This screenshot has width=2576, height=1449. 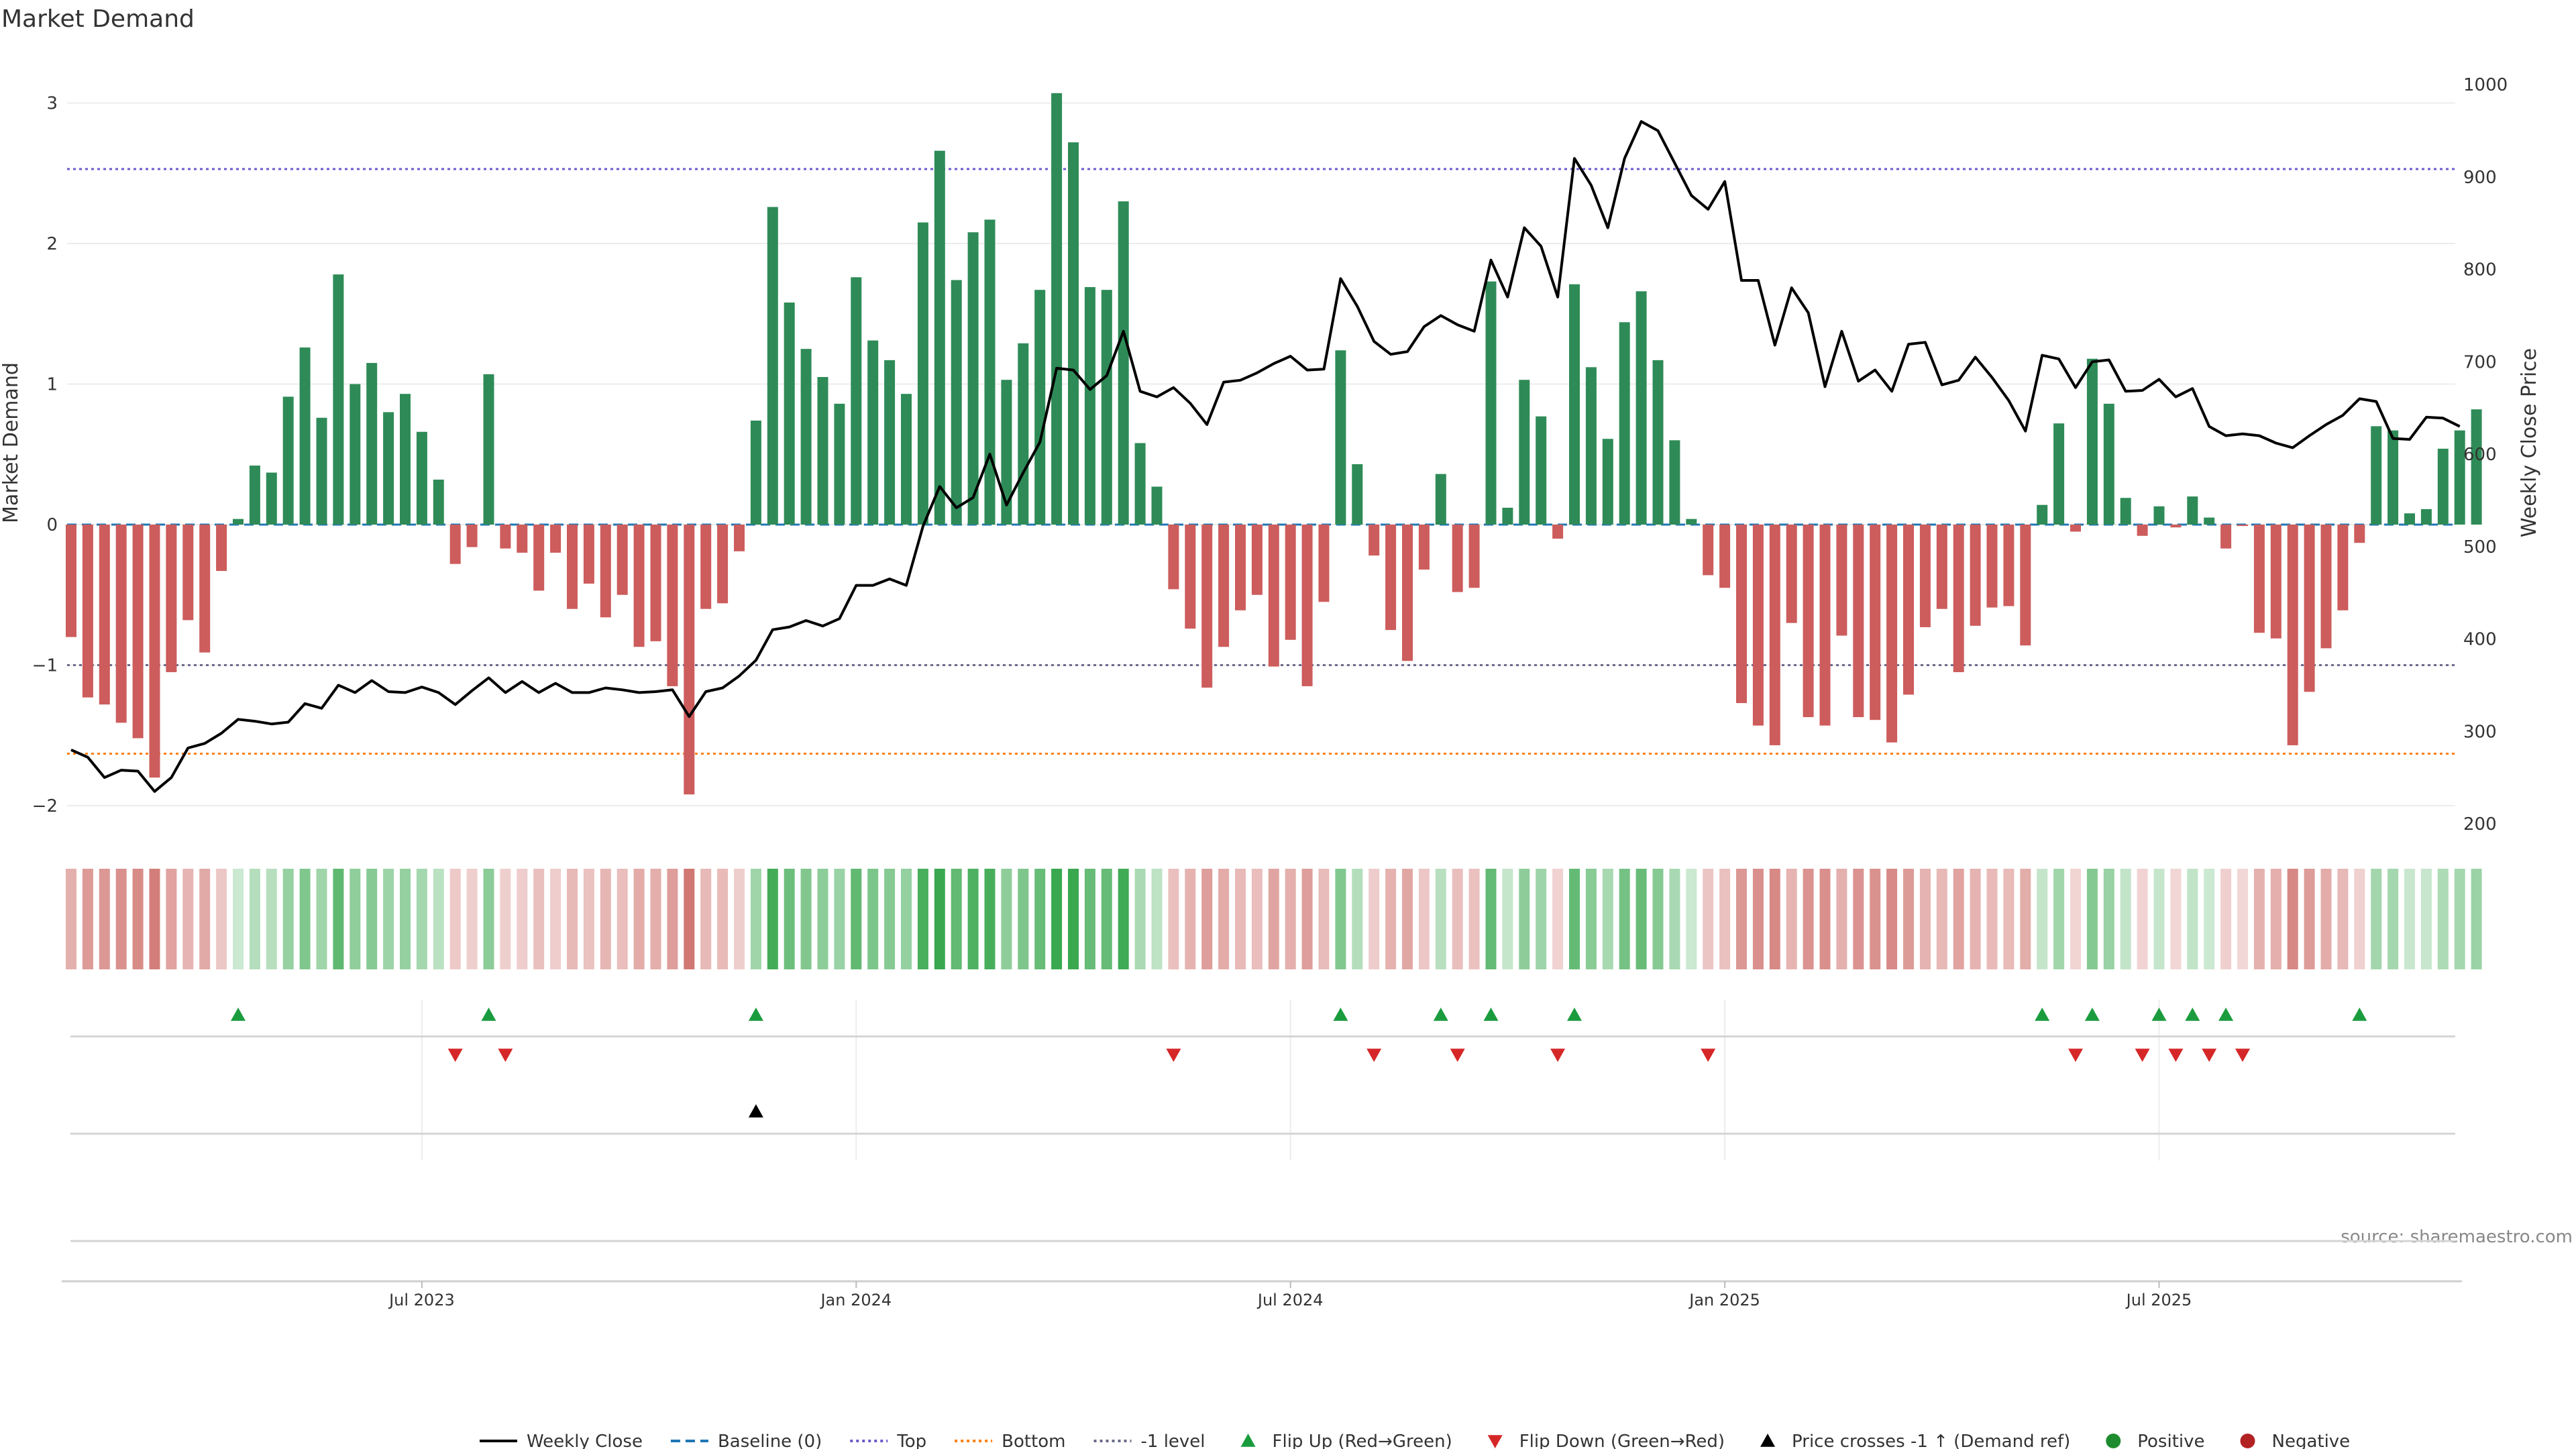 What do you see at coordinates (2529, 442) in the screenshot?
I see `y-axis-right-label: Weekly Close Price` at bounding box center [2529, 442].